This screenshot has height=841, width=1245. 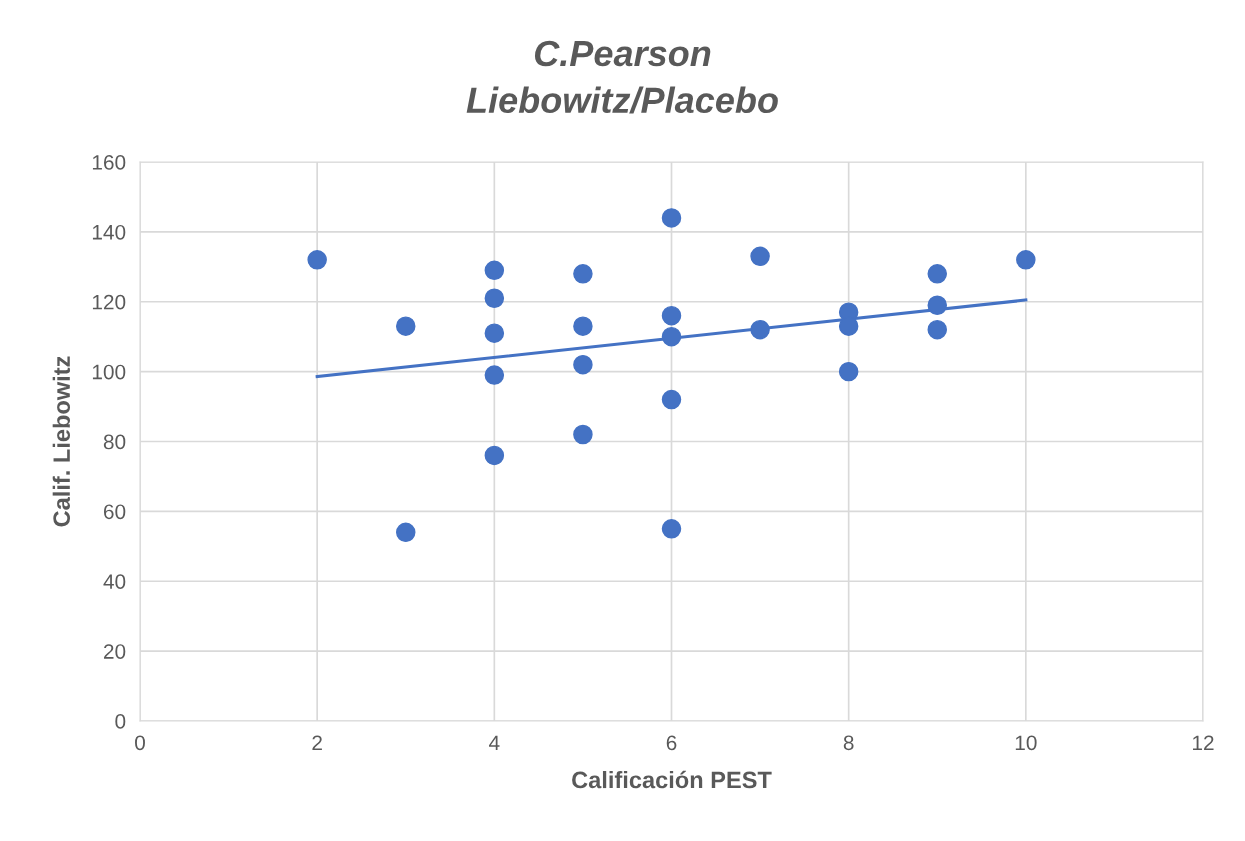 I want to click on x-tick-label: 8, so click(x=848, y=743).